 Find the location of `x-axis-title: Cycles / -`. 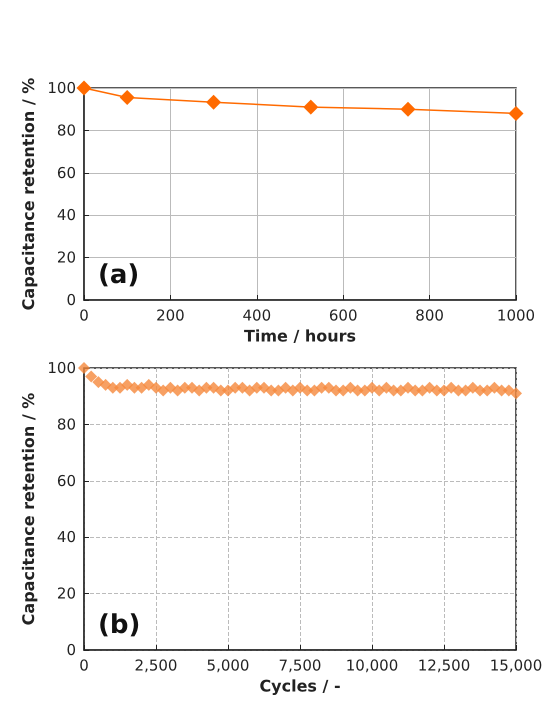

x-axis-title: Cycles / - is located at coordinates (300, 686).